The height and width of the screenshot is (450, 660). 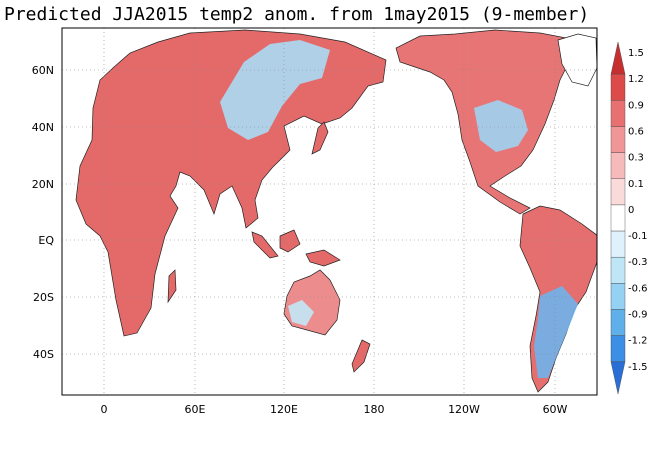 I want to click on latitude-labels: 60N 40N 20N EQ 20S 40S, so click(x=43, y=212).